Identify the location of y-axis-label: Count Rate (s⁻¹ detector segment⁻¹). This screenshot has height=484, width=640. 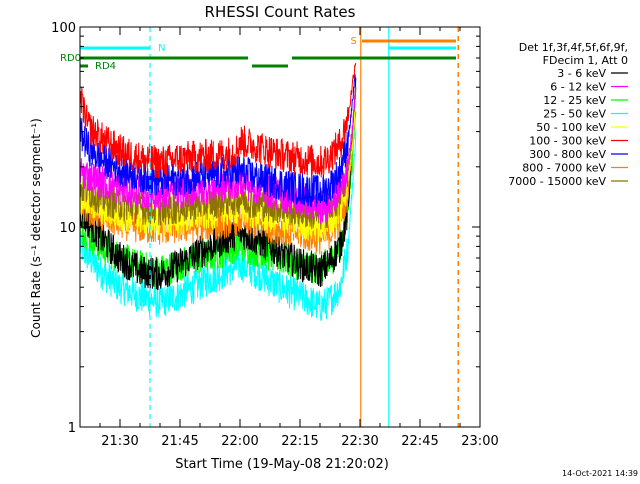
(36, 228).